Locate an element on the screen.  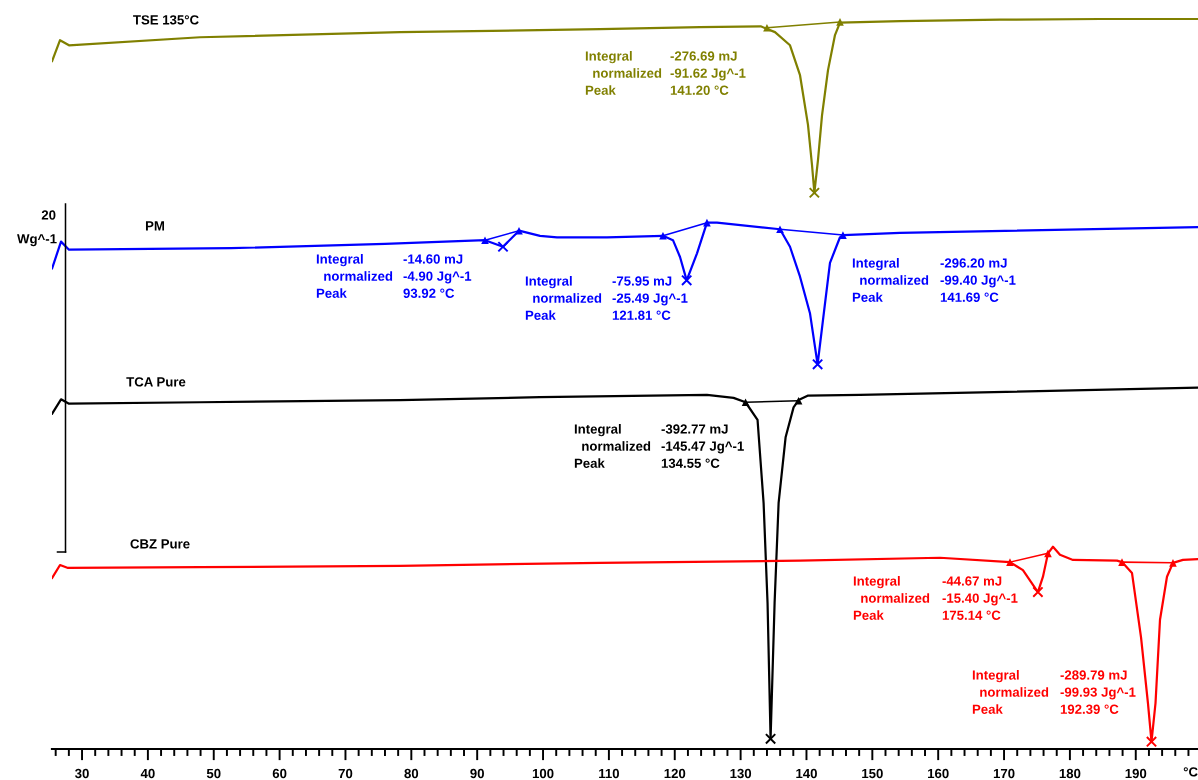
x-tick-label: 180 is located at coordinates (1070, 773).